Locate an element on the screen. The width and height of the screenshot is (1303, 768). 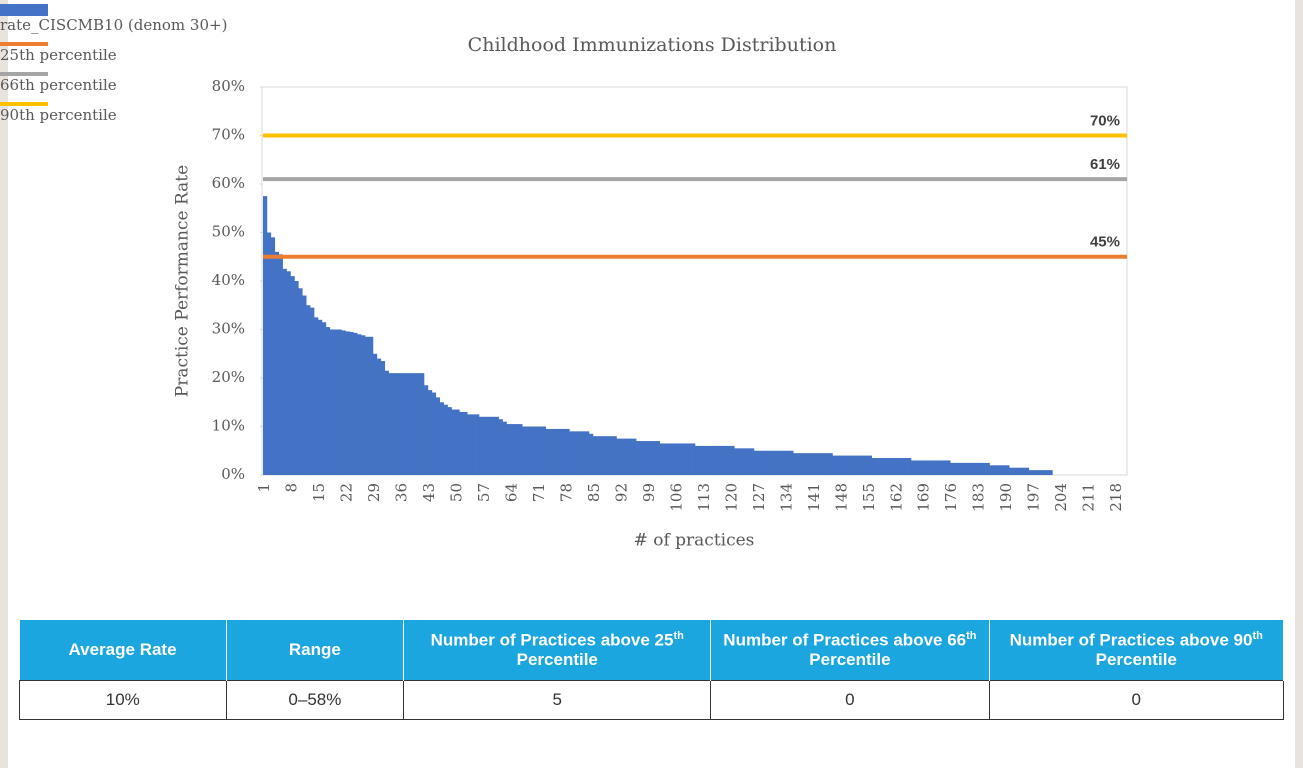
y-tick-label: 80% is located at coordinates (228, 86).